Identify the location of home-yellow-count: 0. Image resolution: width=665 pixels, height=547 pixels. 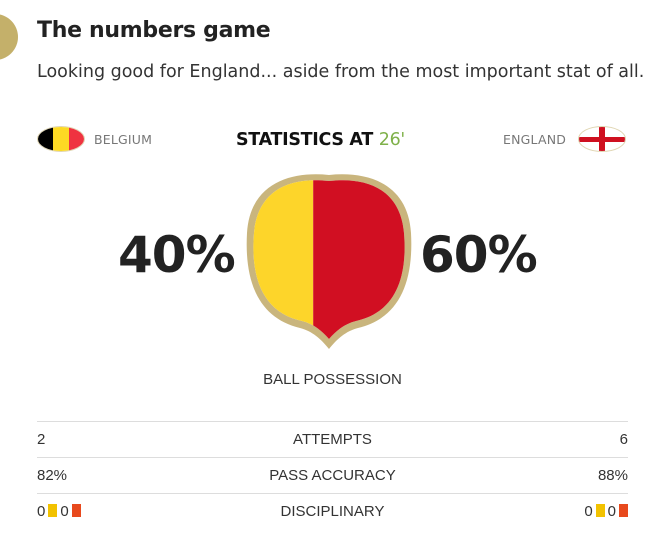
(41, 511).